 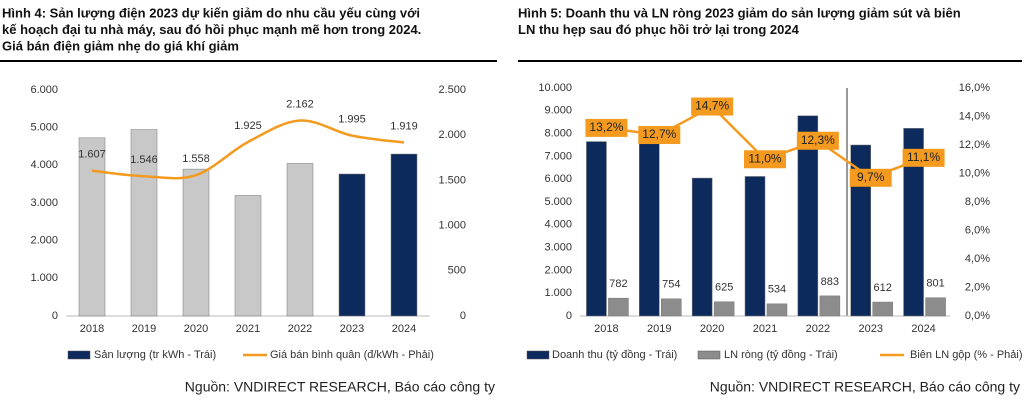 I want to click on bar-value-label: 801, so click(x=935, y=284).